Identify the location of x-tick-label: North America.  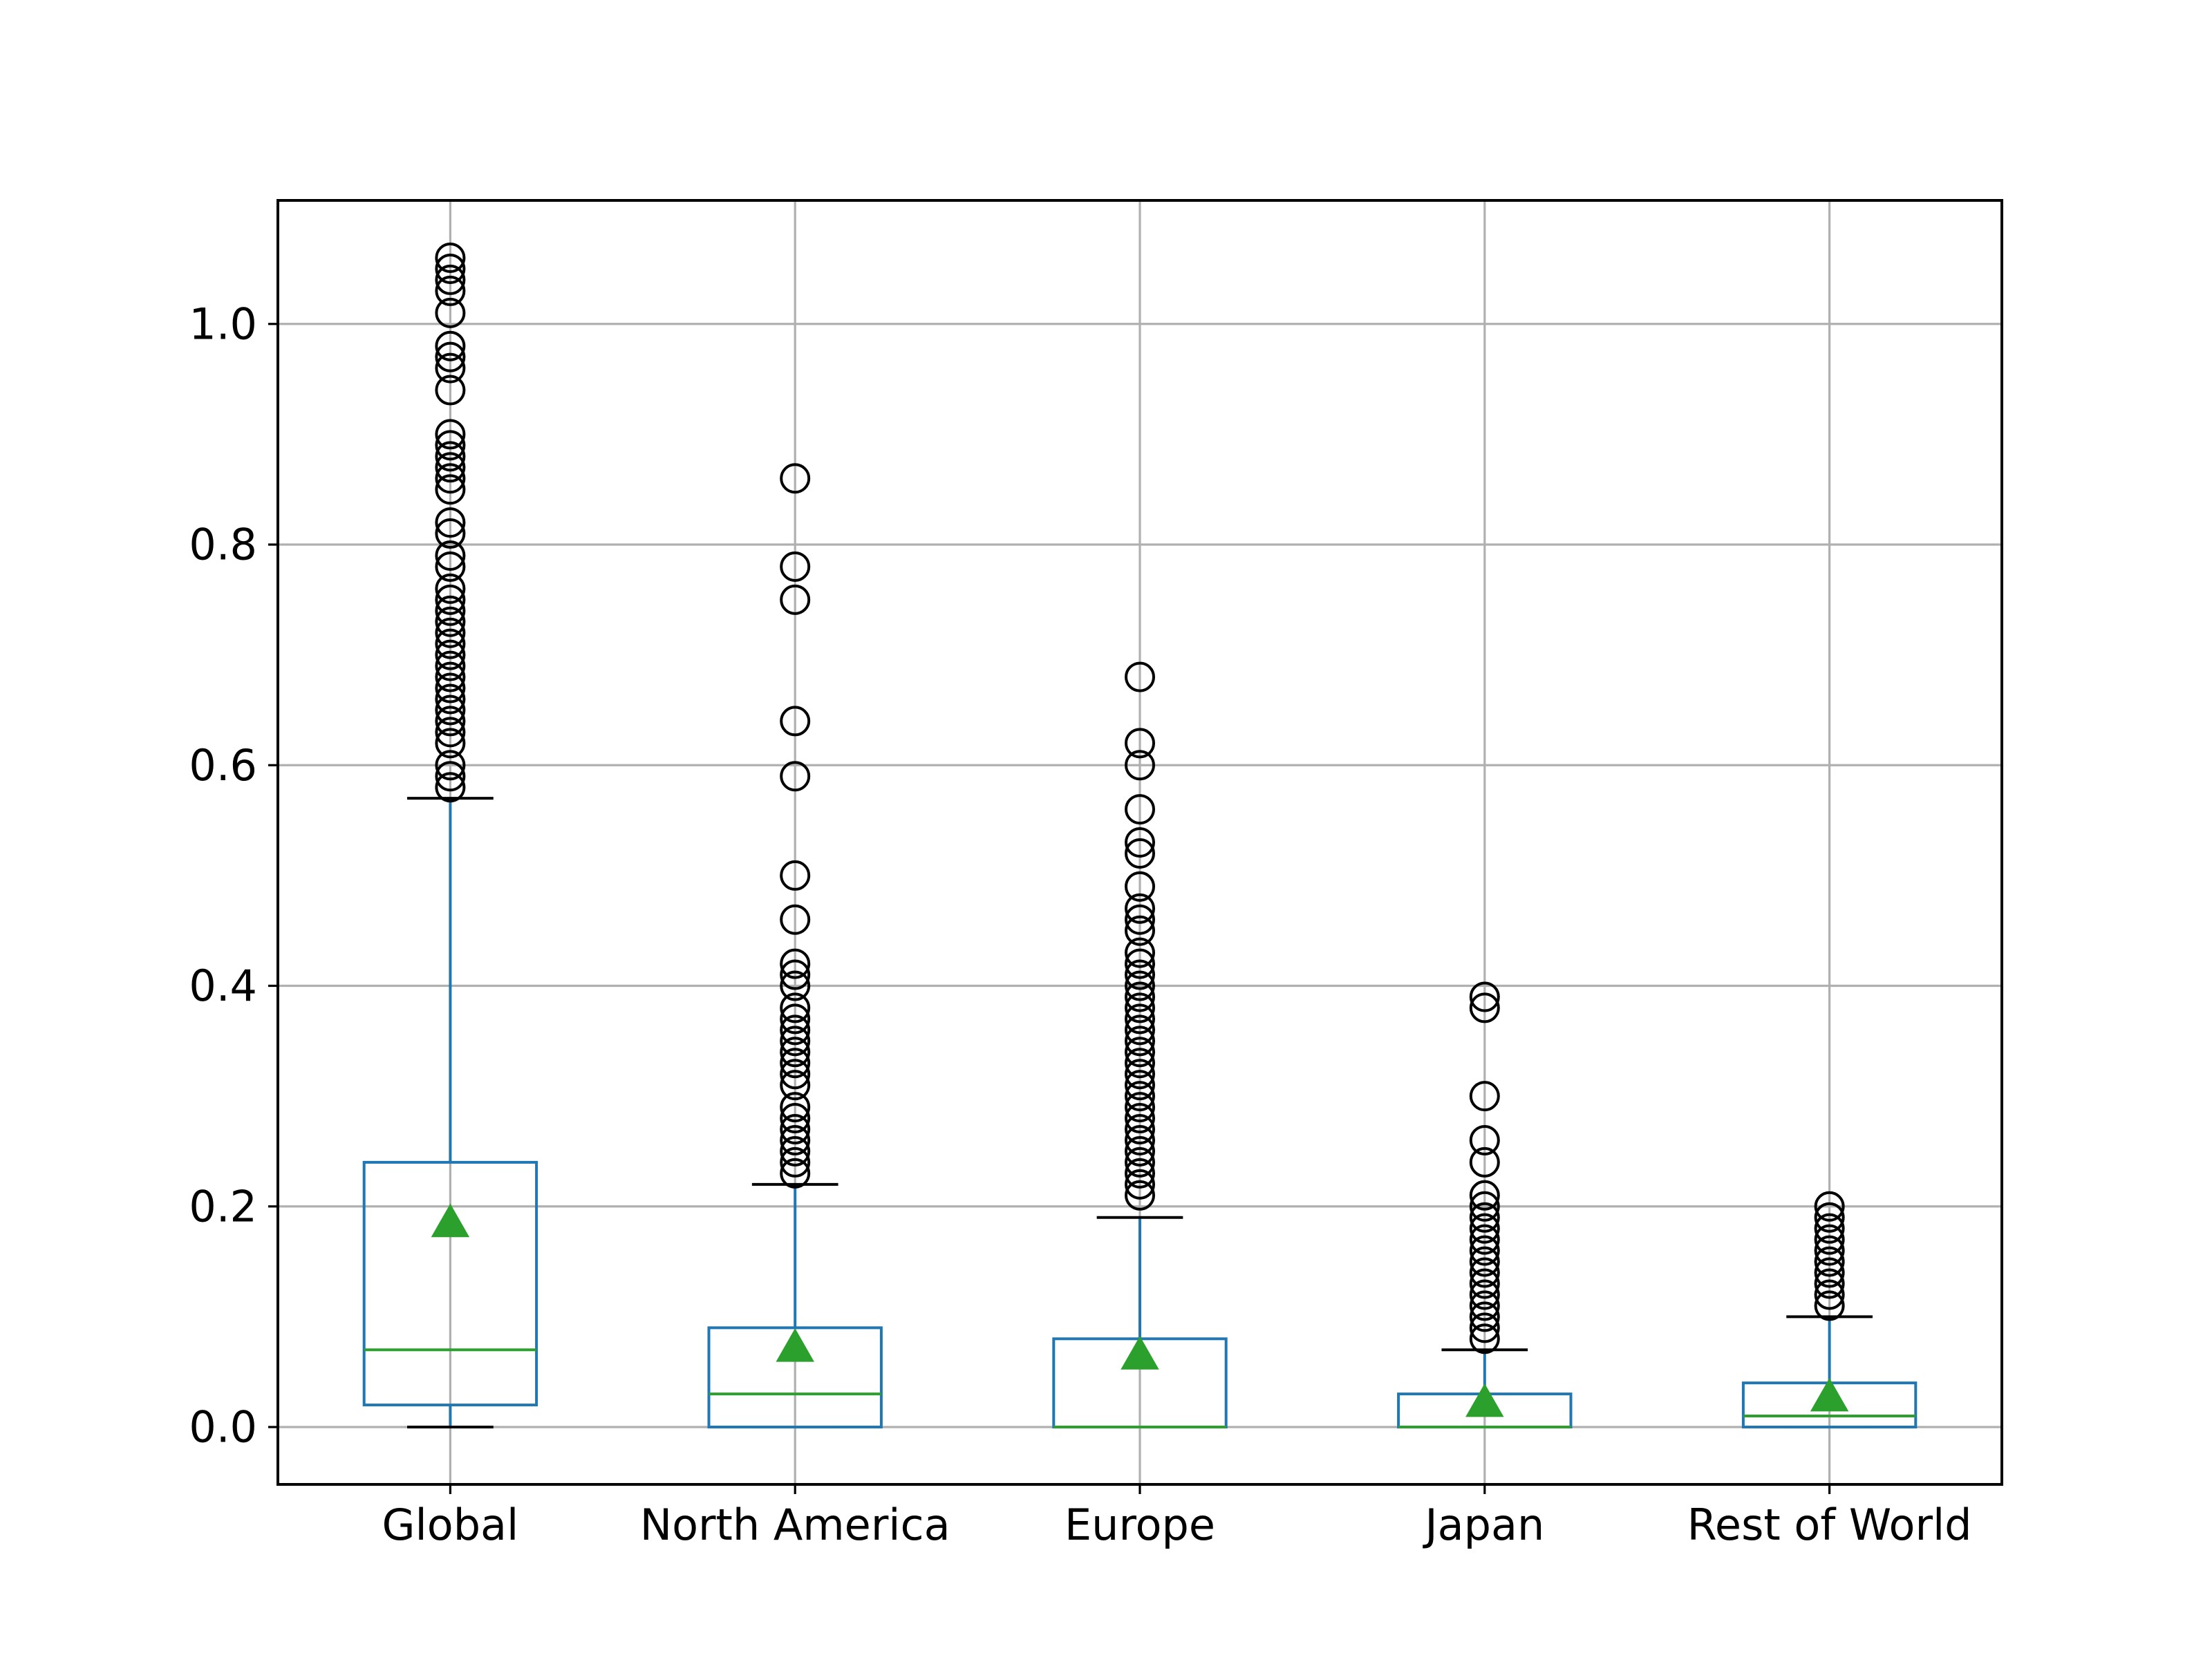
(795, 1525).